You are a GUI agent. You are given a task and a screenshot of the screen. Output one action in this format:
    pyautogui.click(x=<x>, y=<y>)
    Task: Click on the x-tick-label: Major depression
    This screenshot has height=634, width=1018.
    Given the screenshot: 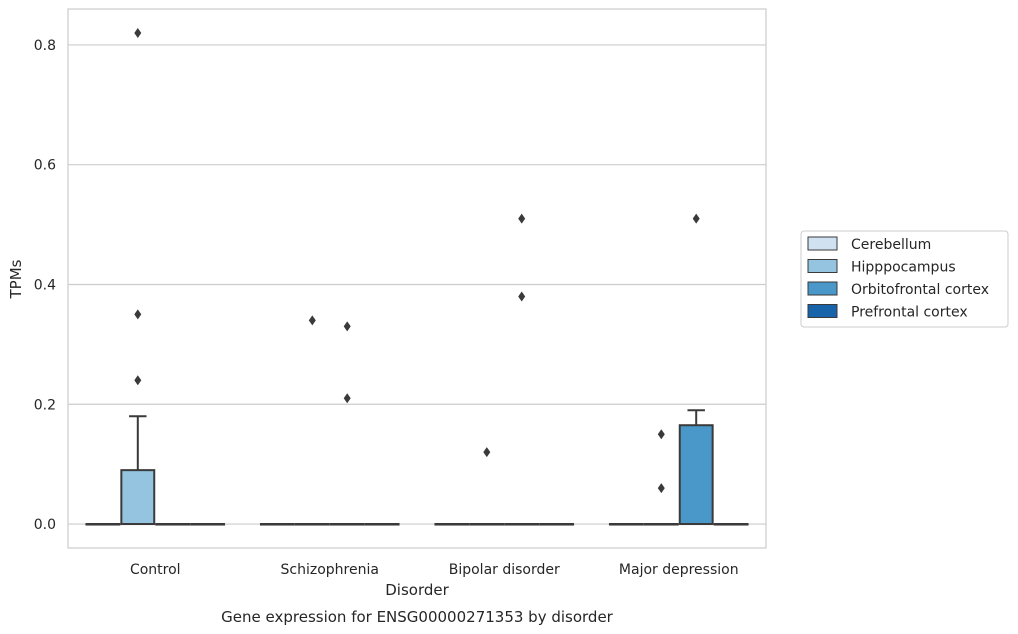 What is the action you would take?
    pyautogui.click(x=679, y=570)
    